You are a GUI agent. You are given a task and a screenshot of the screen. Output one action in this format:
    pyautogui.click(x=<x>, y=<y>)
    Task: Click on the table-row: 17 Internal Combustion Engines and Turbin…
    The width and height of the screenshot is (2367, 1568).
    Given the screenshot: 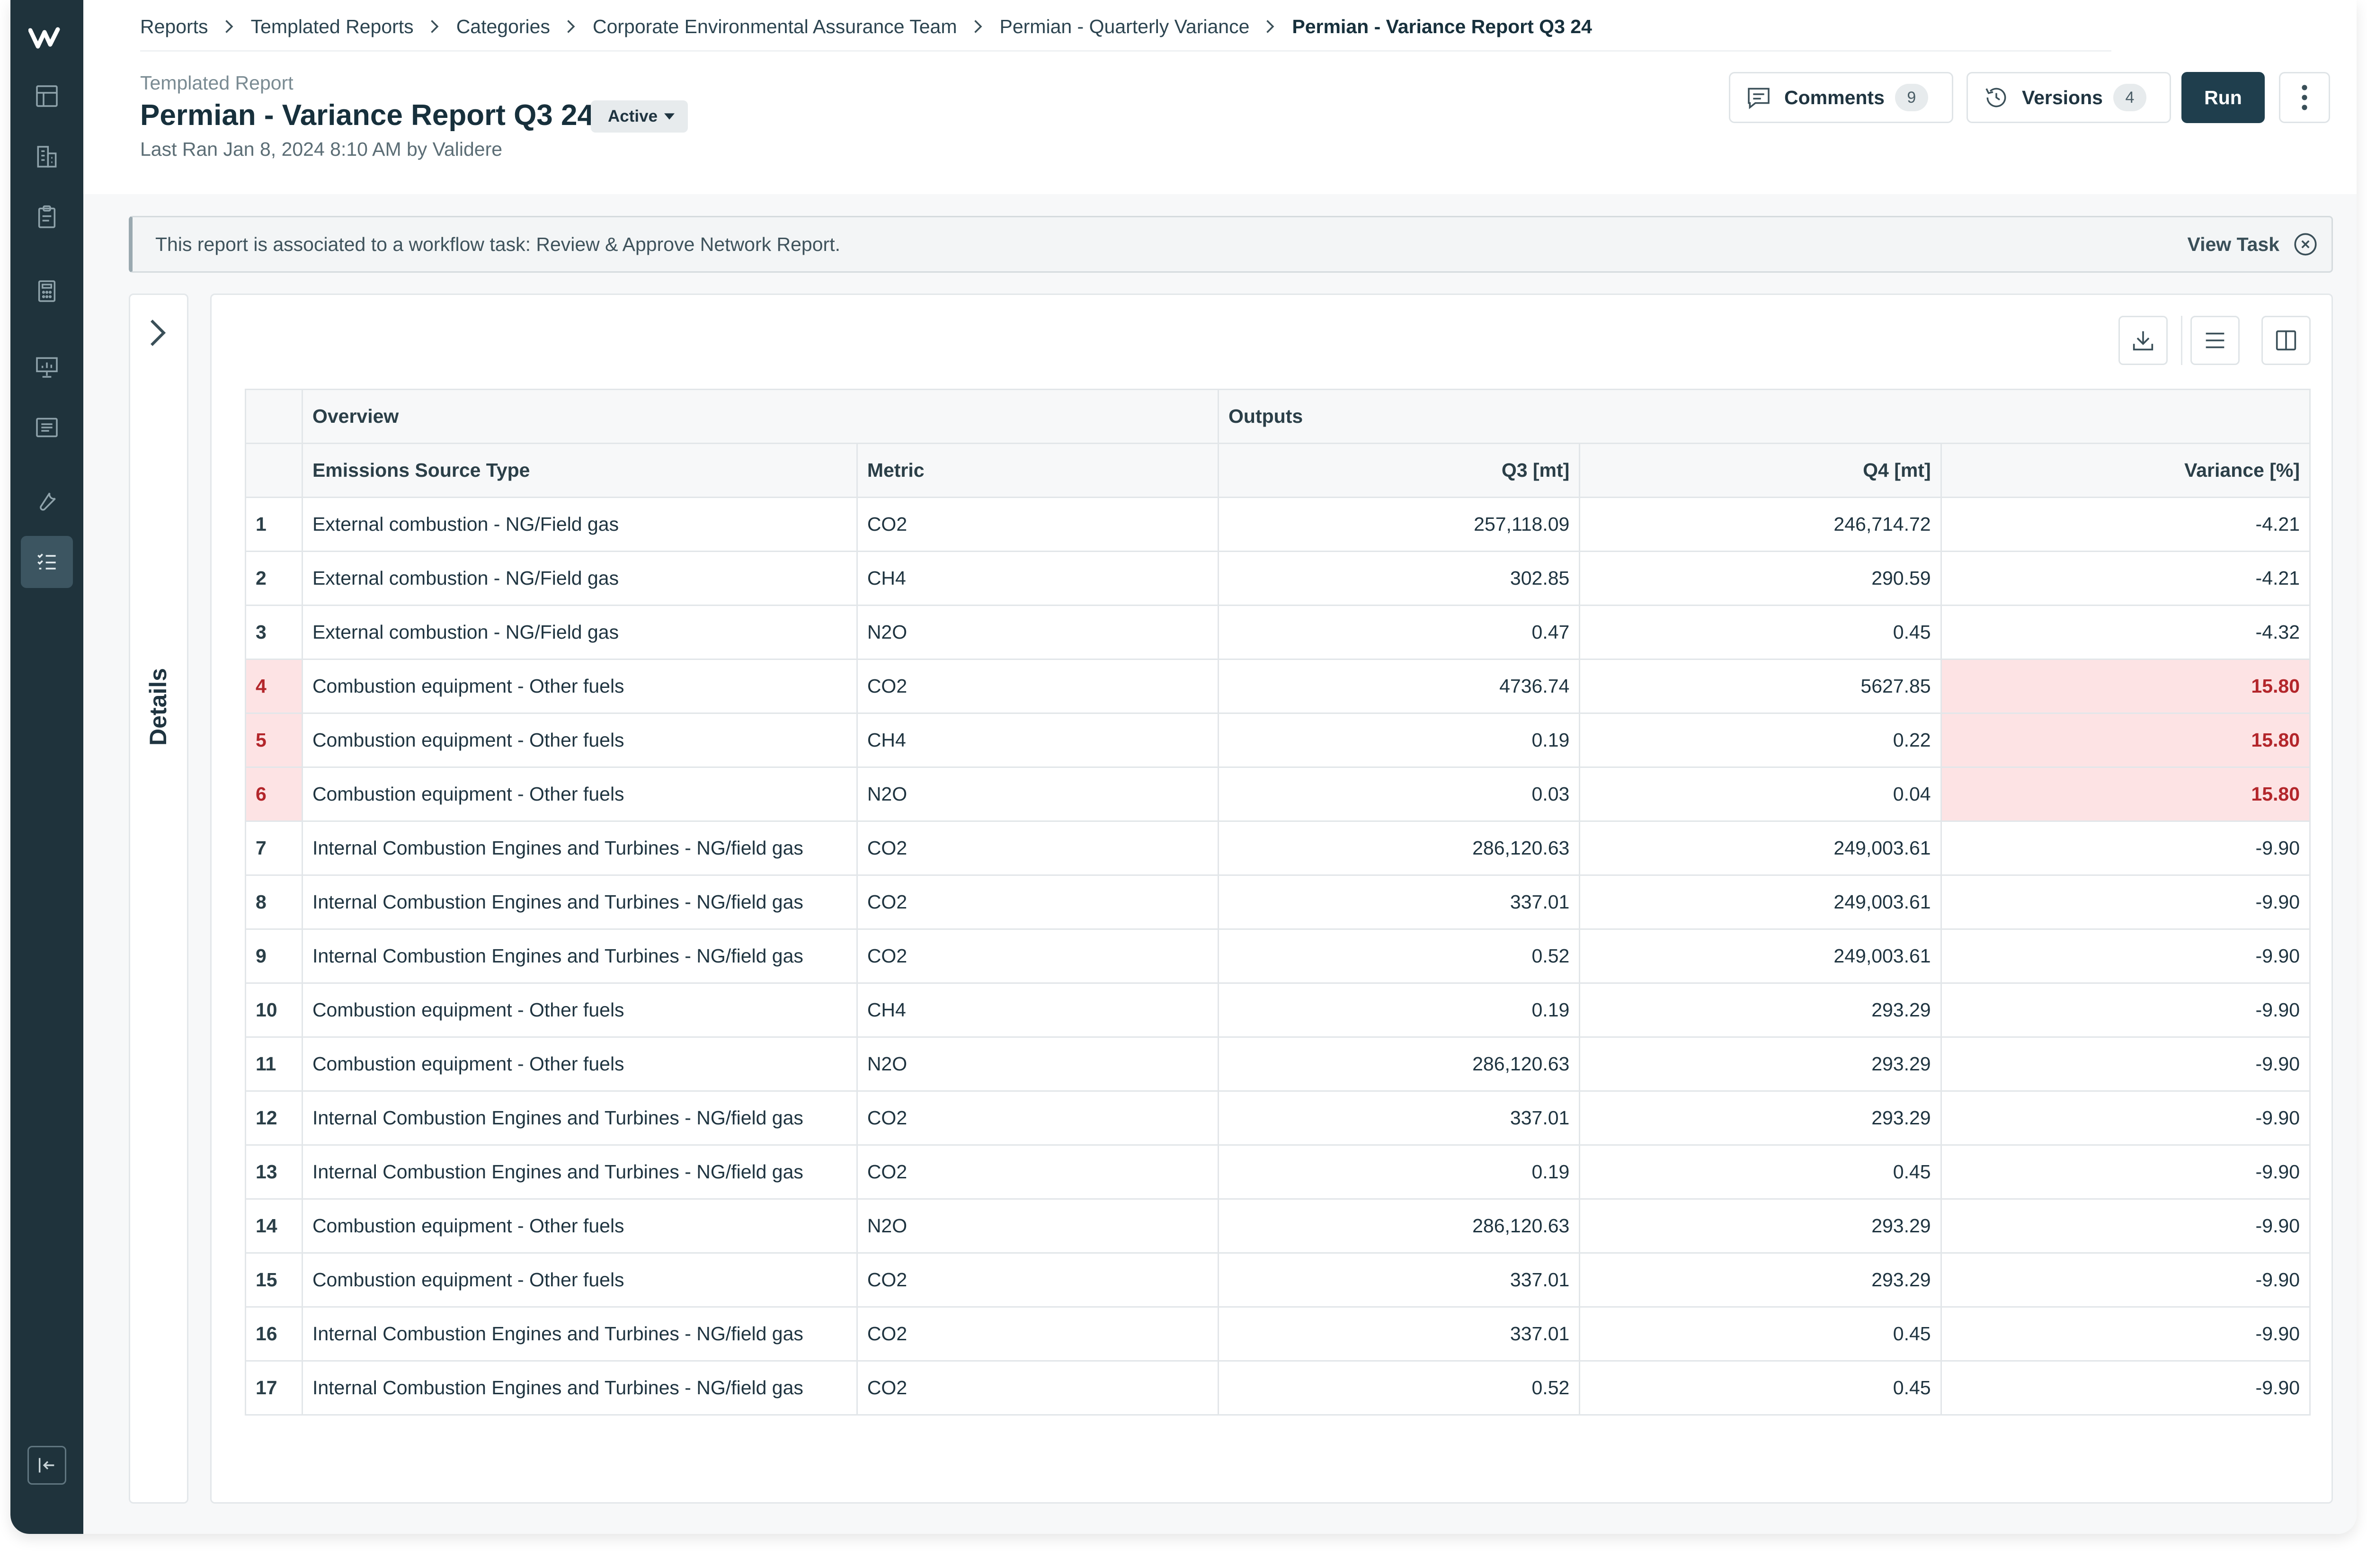 What is the action you would take?
    pyautogui.click(x=1278, y=1388)
    